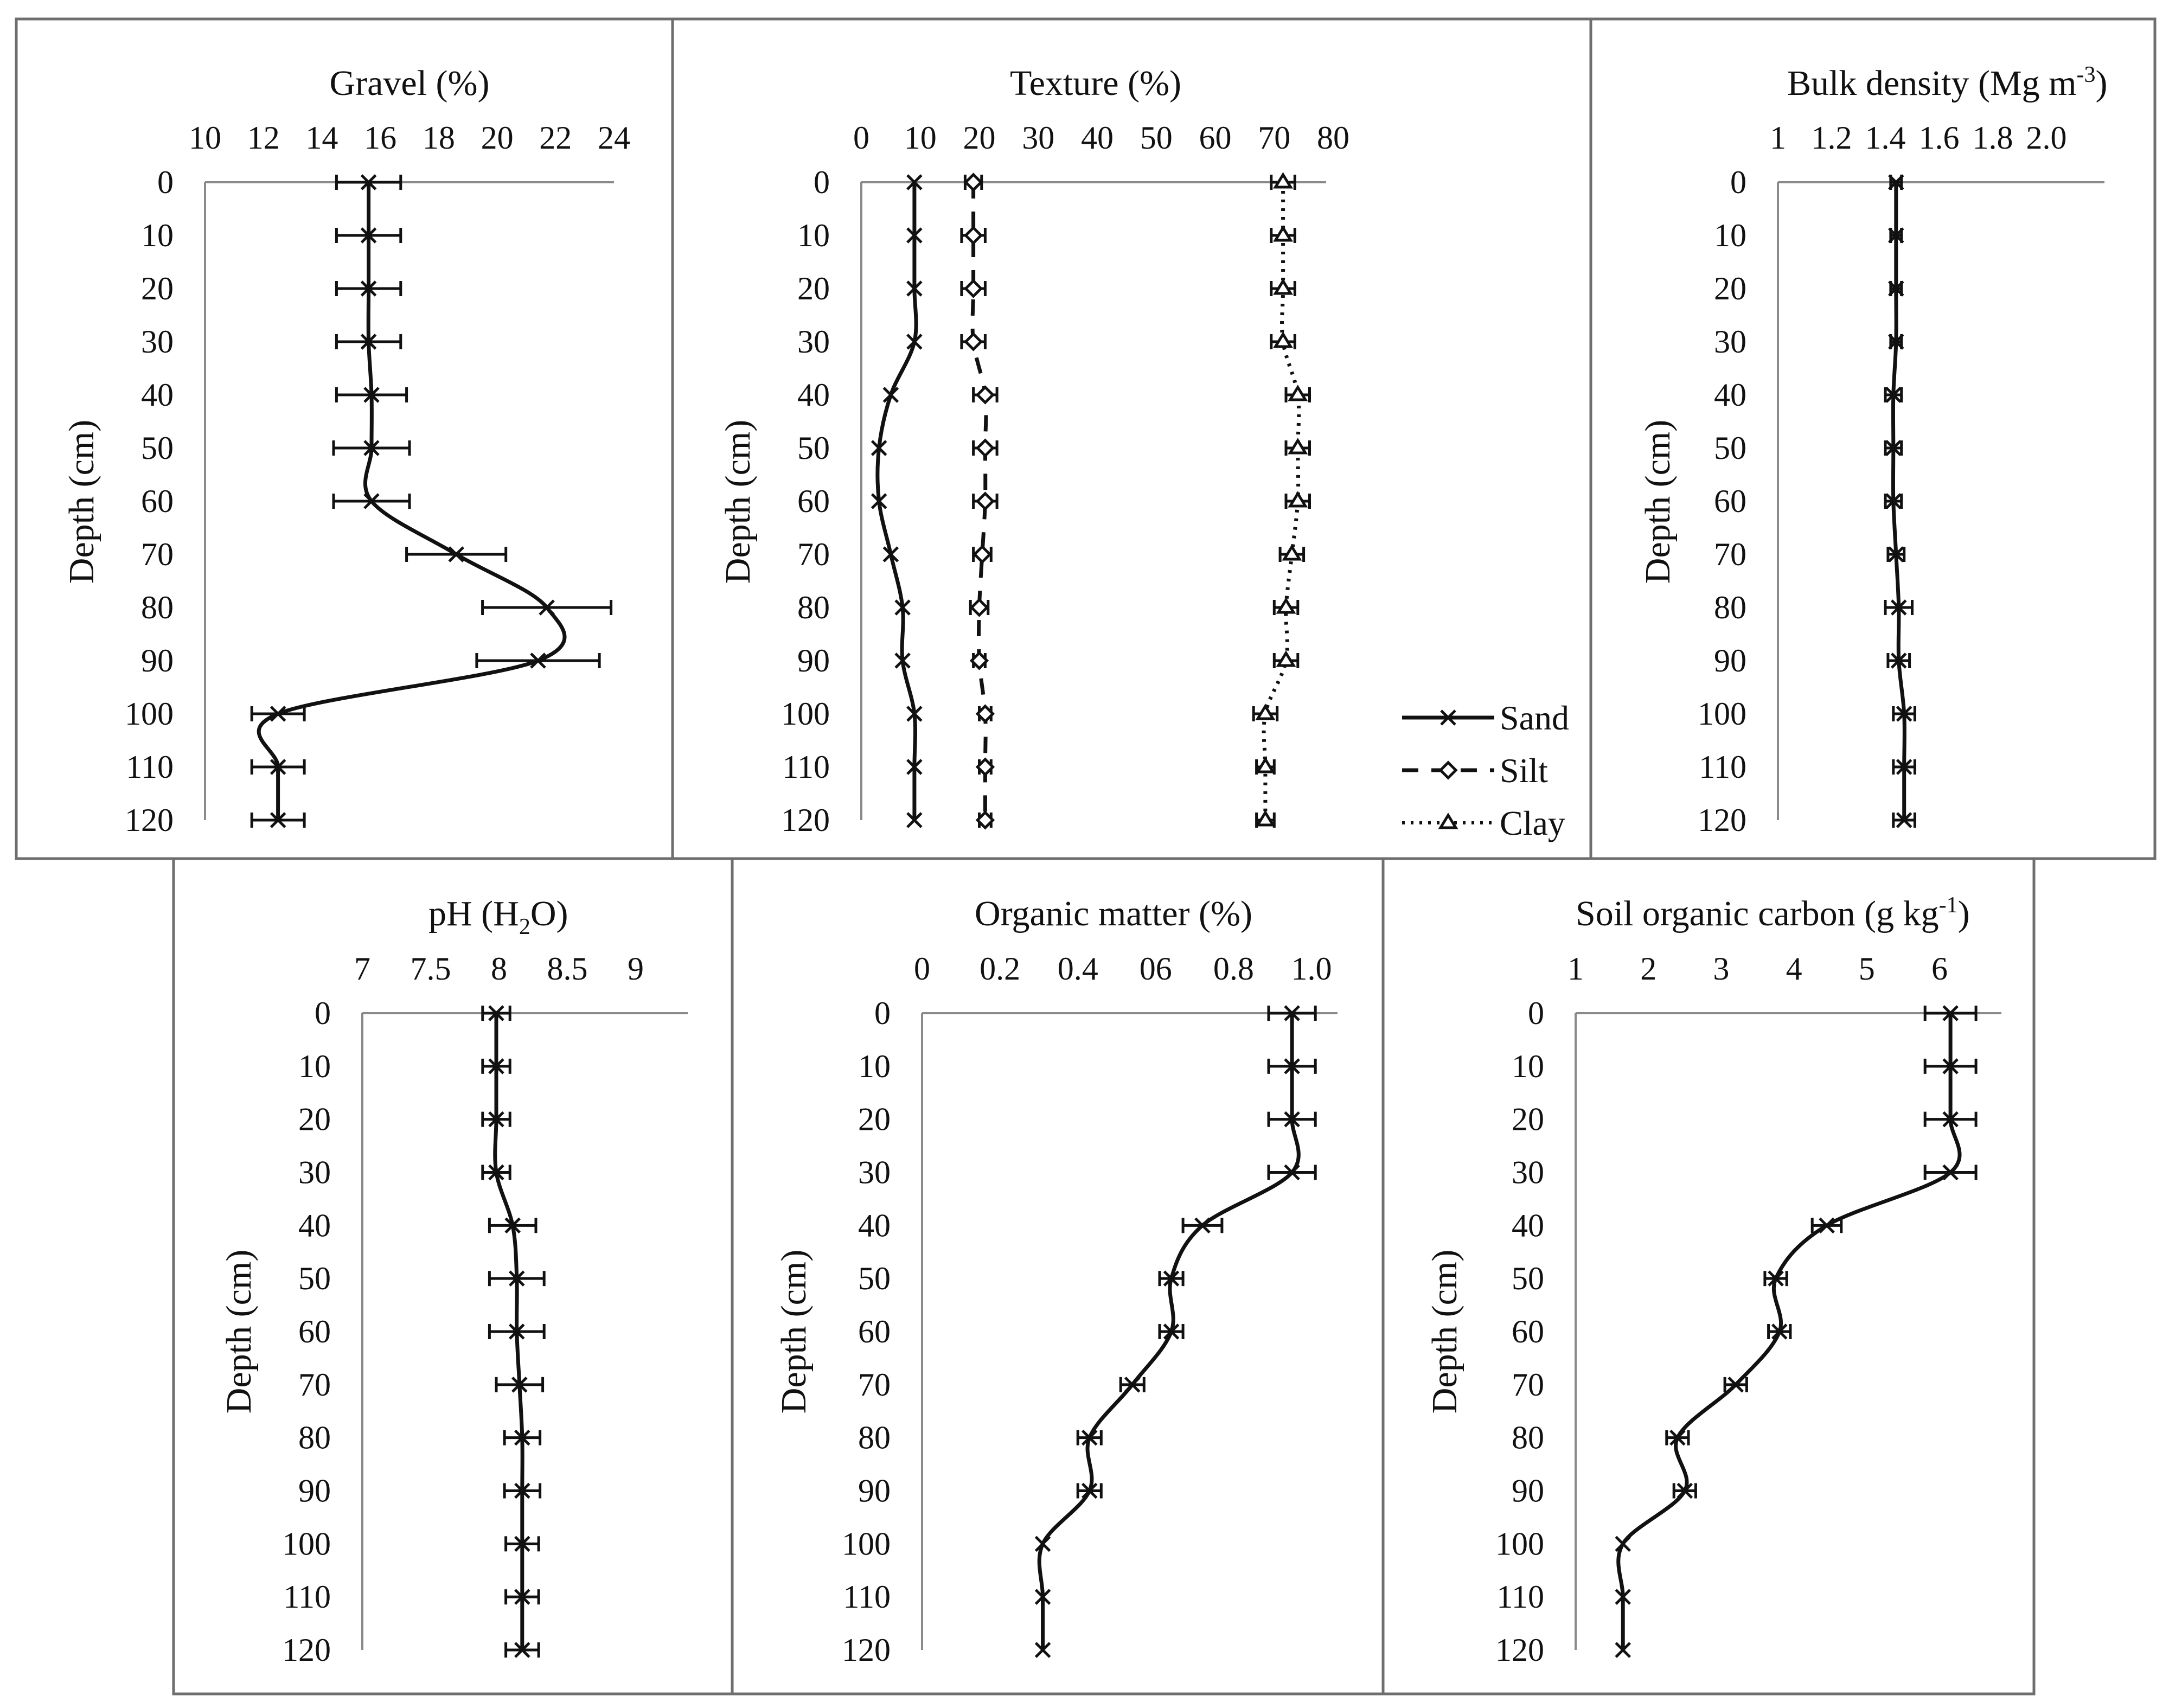 The height and width of the screenshot is (1708, 2169). I want to click on legend-silt-marker, so click(1448, 770).